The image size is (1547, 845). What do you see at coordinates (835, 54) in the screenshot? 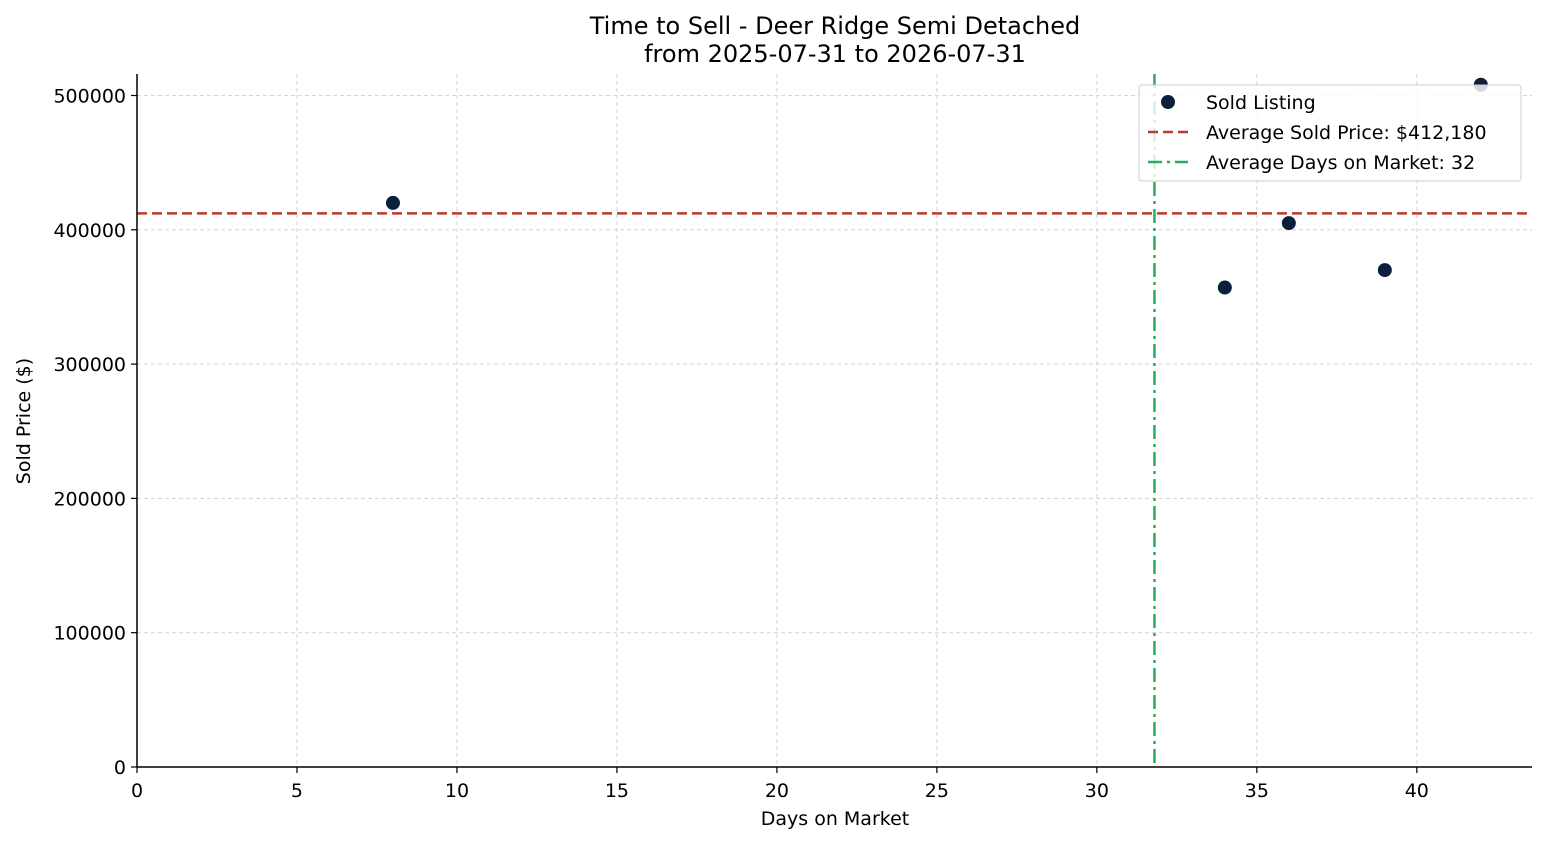
I see `chart-subtitle: from 2025-07-31 to 2026-07-31` at bounding box center [835, 54].